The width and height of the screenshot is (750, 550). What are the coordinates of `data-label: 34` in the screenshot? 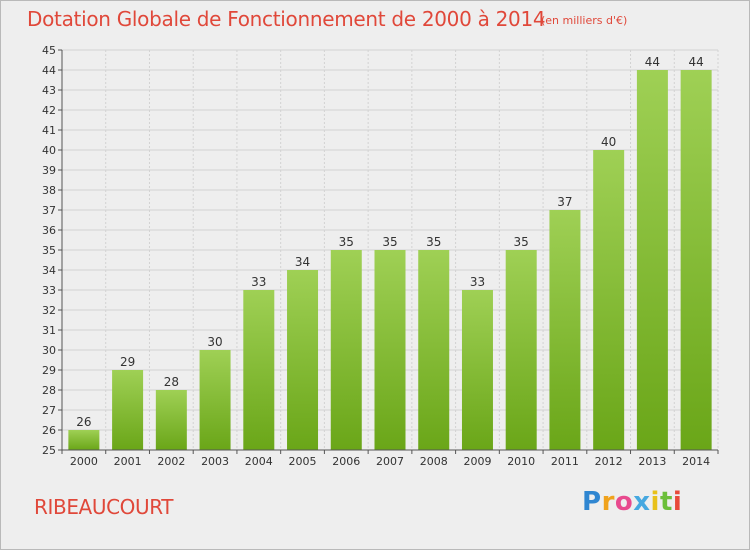 It's located at (302, 262).